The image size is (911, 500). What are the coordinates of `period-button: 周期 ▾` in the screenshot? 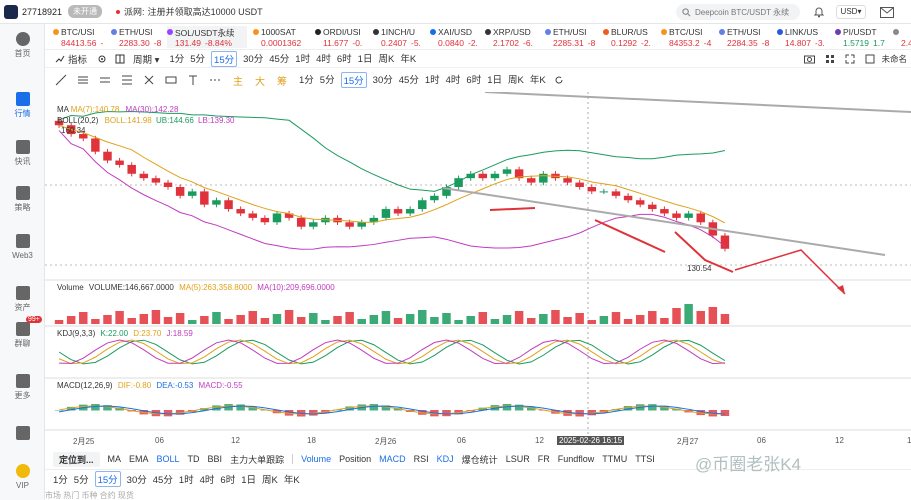 It's located at (146, 60).